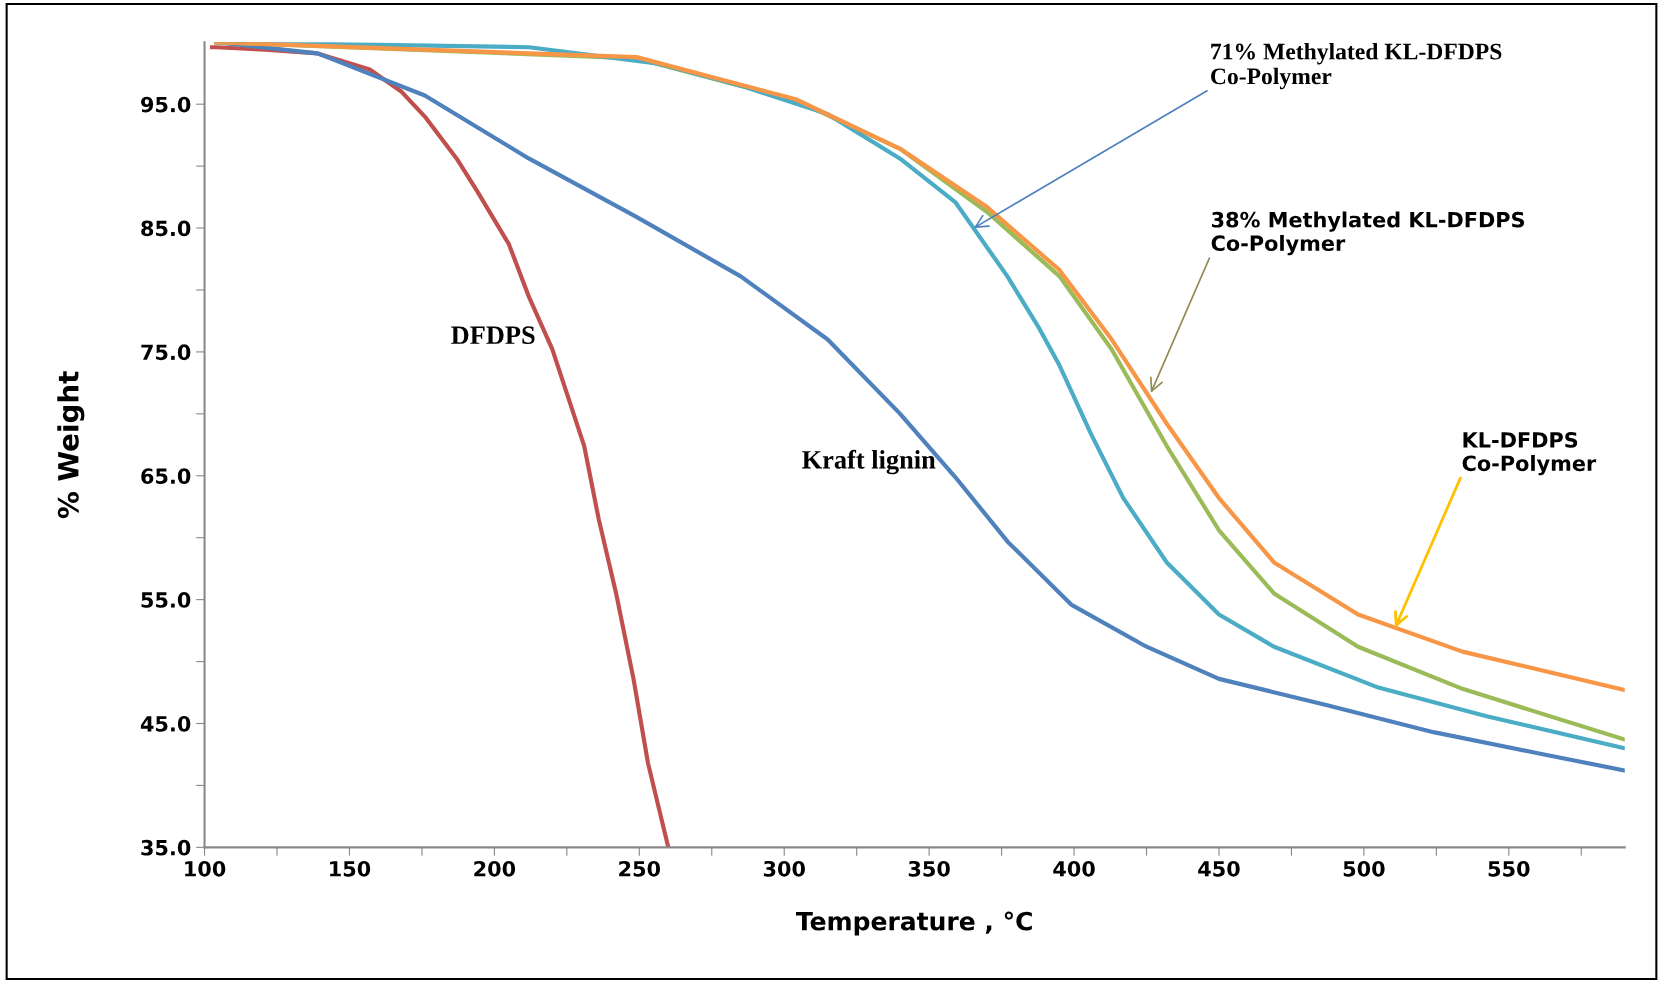 The width and height of the screenshot is (1663, 983). I want to click on x-tick-label: 250, so click(640, 868).